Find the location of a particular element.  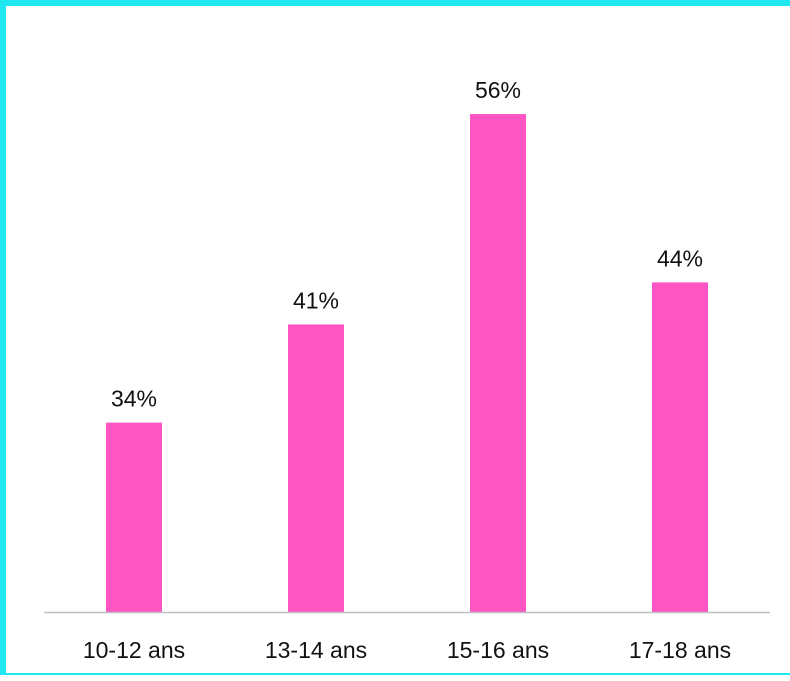

value-label-1: 34% is located at coordinates (134, 399).